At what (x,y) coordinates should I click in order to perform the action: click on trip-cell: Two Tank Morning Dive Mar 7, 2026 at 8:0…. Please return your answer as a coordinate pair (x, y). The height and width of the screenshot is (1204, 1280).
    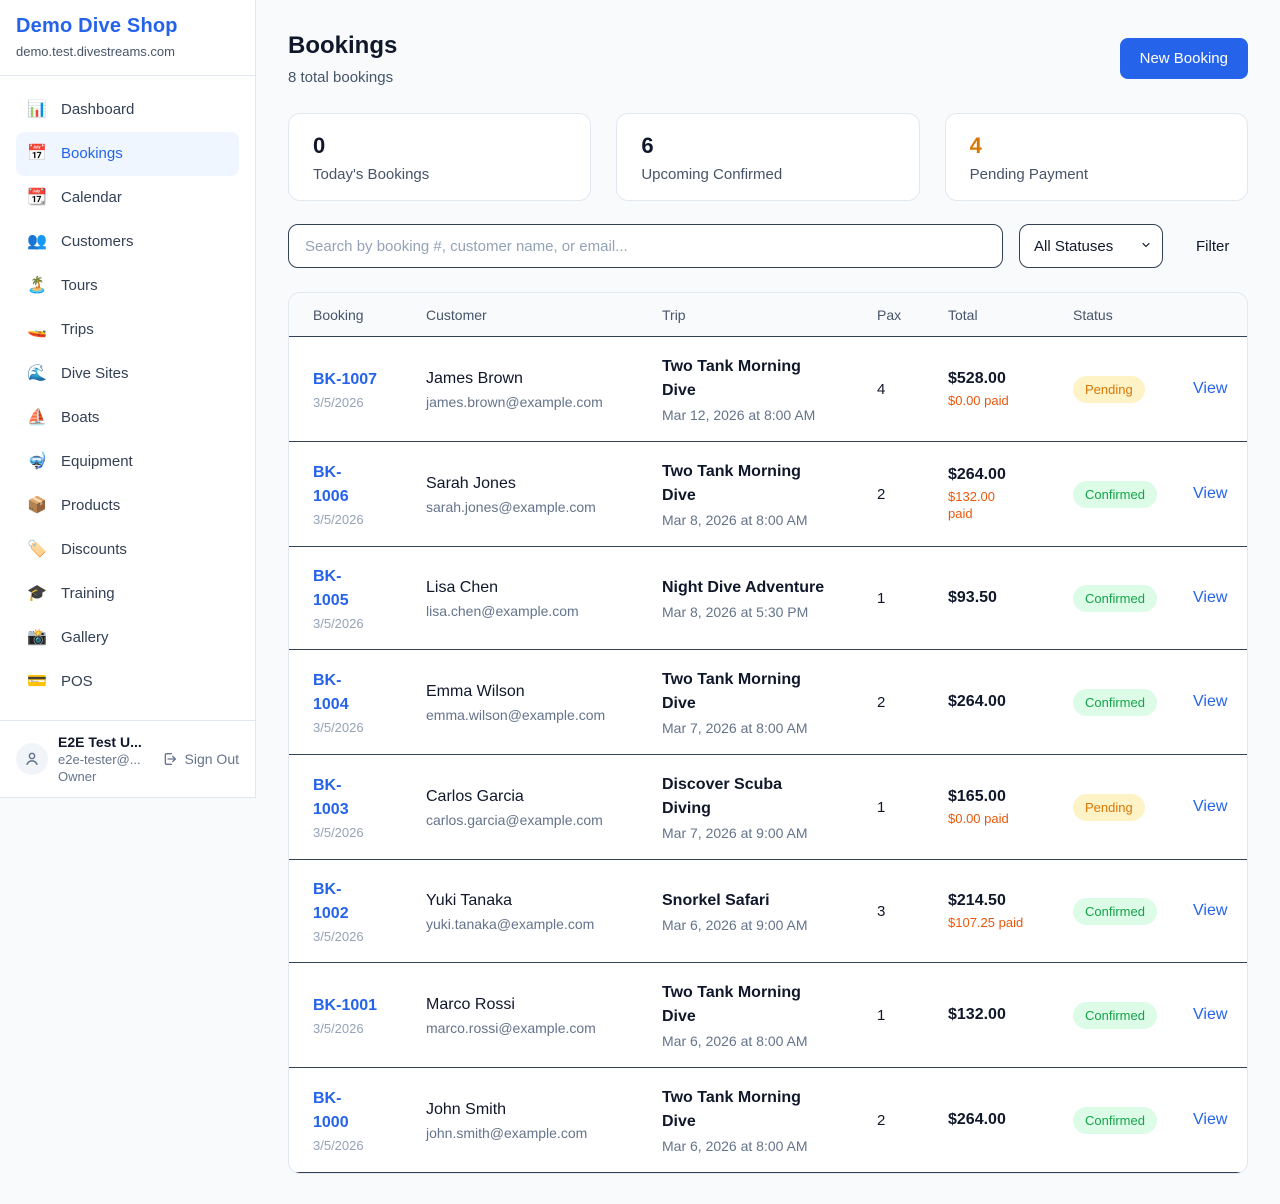
    Looking at the image, I should click on (769, 702).